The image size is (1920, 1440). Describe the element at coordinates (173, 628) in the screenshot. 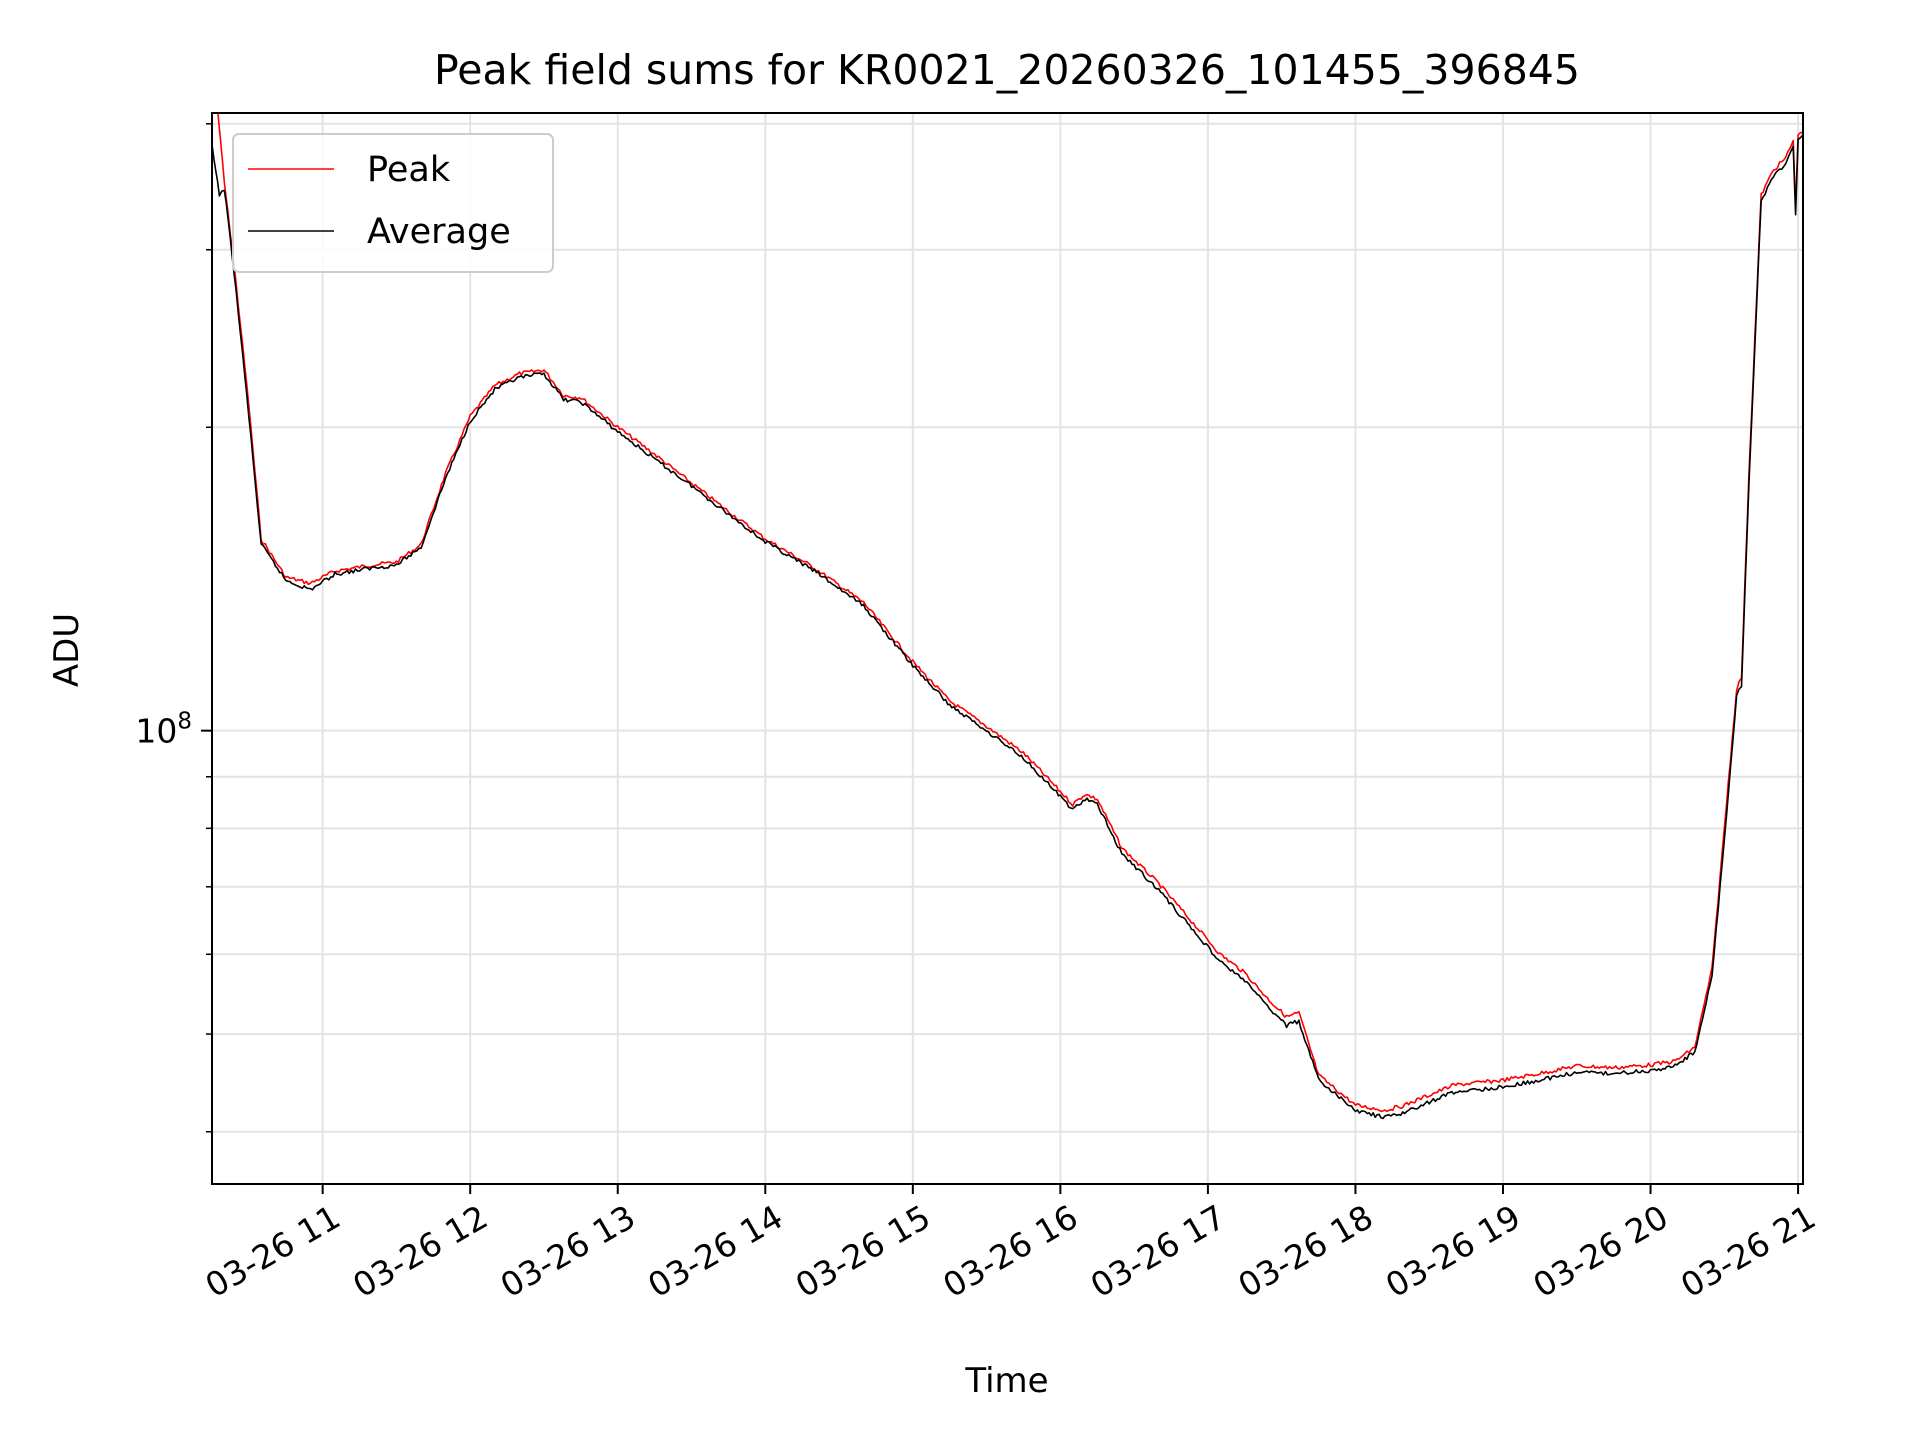

I see `y-axis-ticks: 108` at that location.